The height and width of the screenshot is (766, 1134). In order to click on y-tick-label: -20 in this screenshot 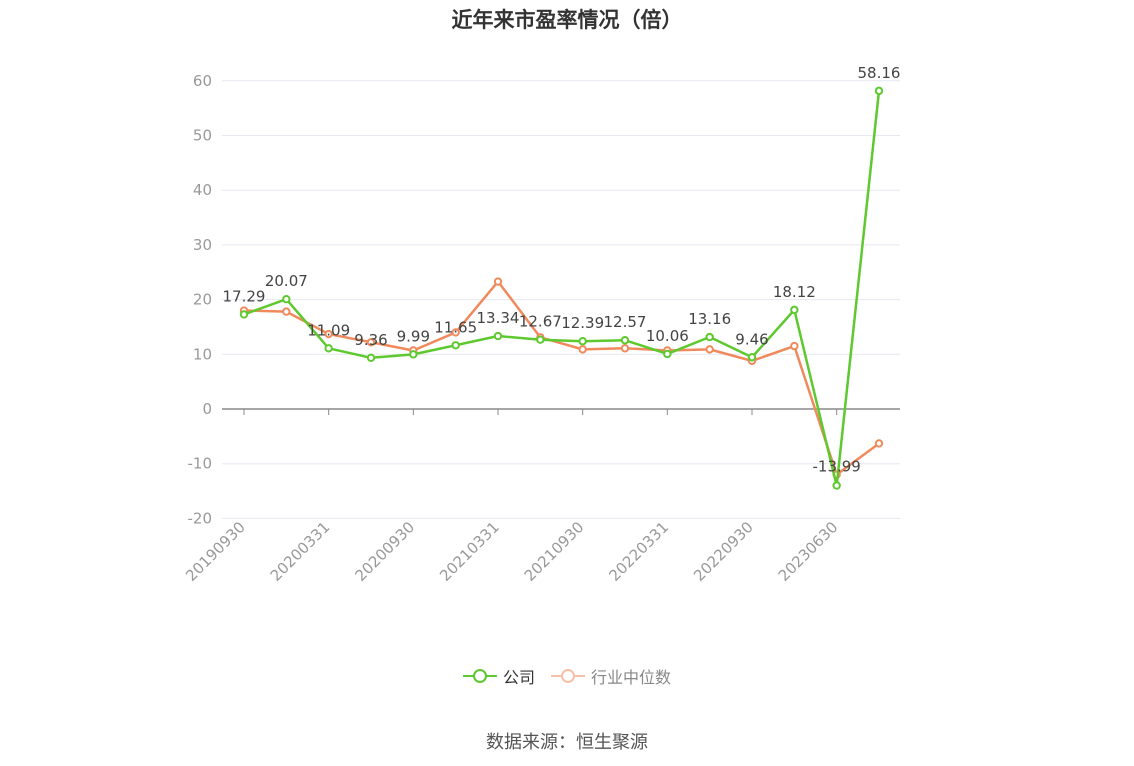, I will do `click(200, 518)`.